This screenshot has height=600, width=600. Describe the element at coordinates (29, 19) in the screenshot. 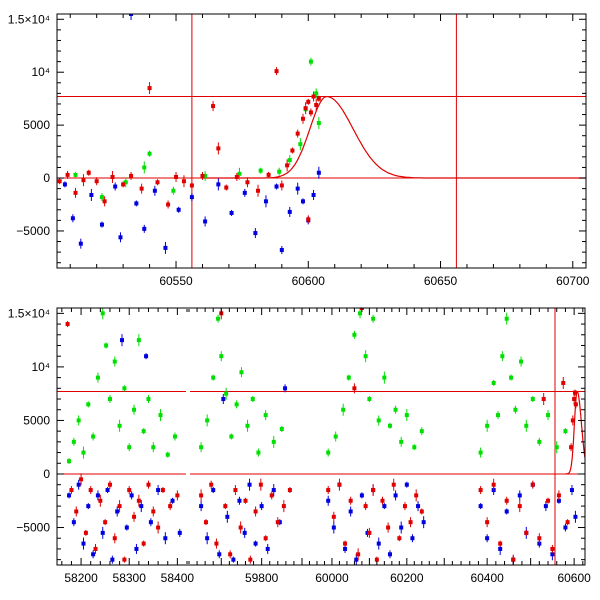

I see `top-y-tick-label: 1.5×10⁴` at that location.